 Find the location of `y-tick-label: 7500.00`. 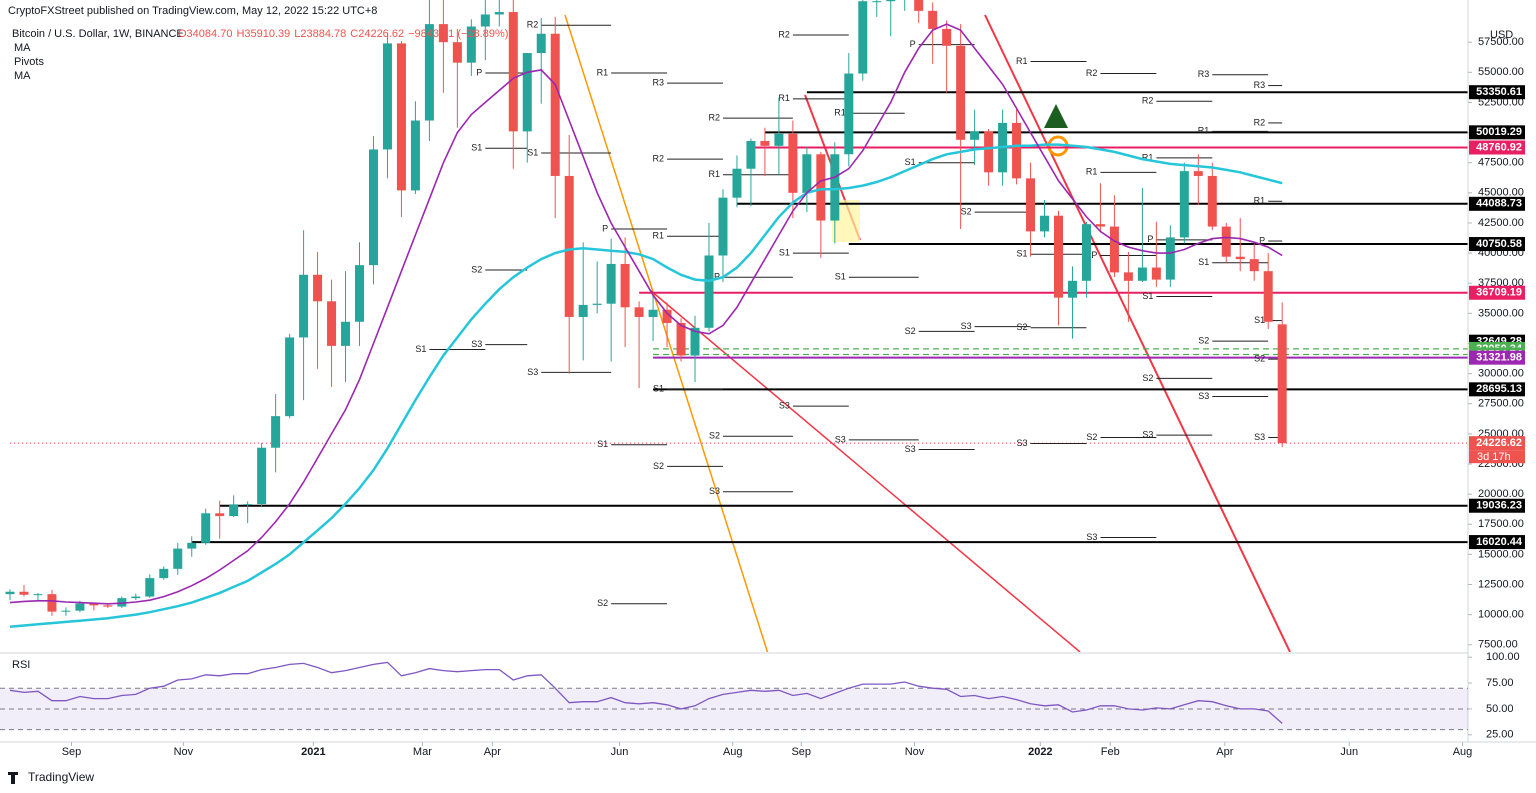

y-tick-label: 7500.00 is located at coordinates (1498, 645).